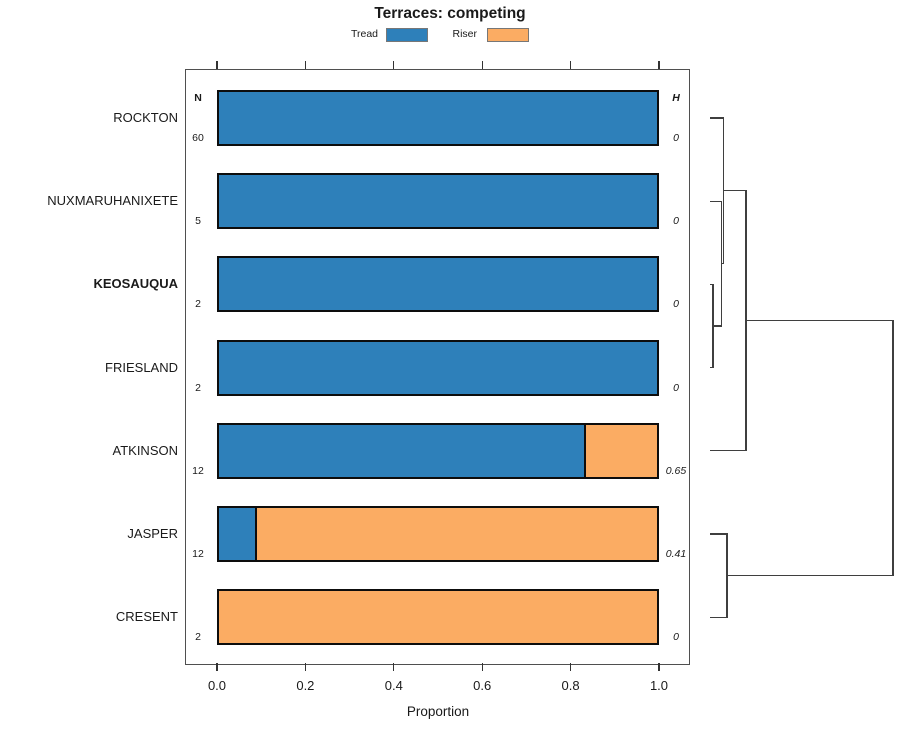 Image resolution: width=900 pixels, height=740 pixels. Describe the element at coordinates (145, 450) in the screenshot. I see `row-label: ATKINSON` at that location.